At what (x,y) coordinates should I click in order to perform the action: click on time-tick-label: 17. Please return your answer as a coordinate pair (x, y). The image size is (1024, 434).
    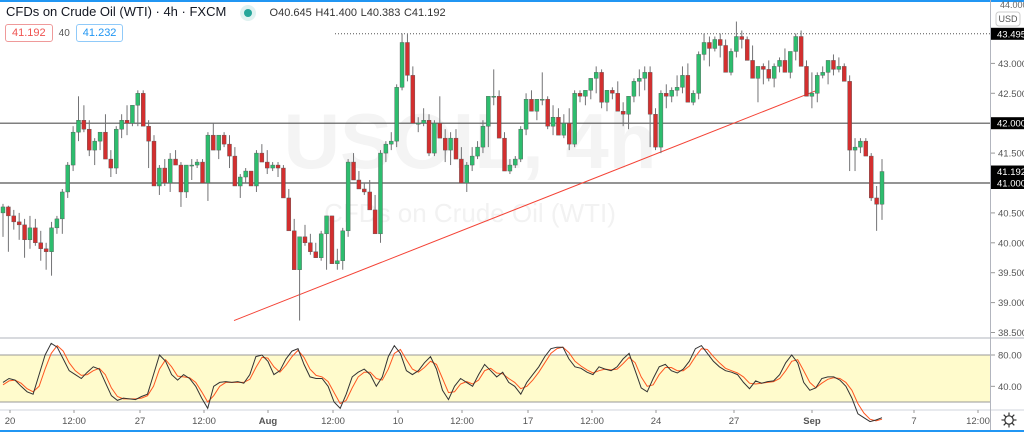
    Looking at the image, I should click on (528, 421).